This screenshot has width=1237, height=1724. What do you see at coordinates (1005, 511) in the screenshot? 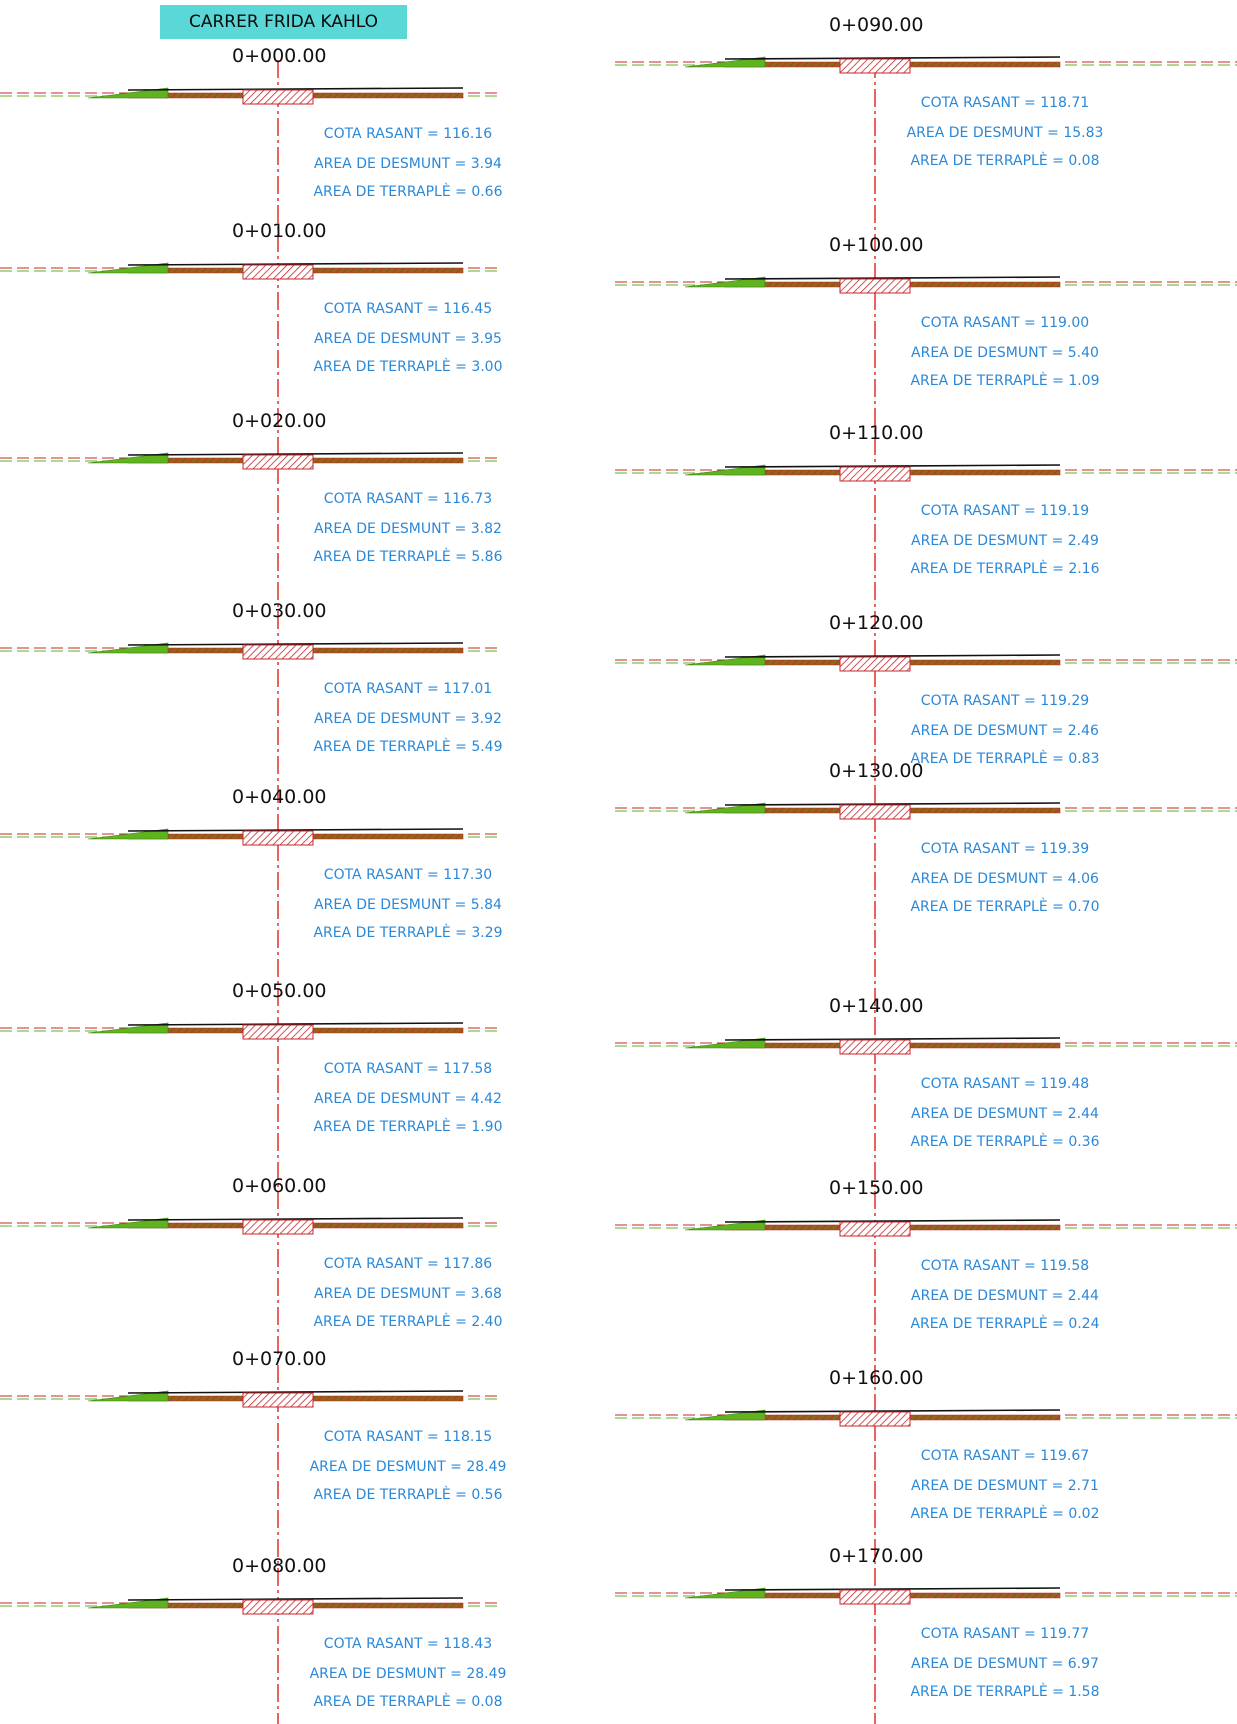
I see `cota-rasant-label: COTA RASANT = 119.19` at bounding box center [1005, 511].